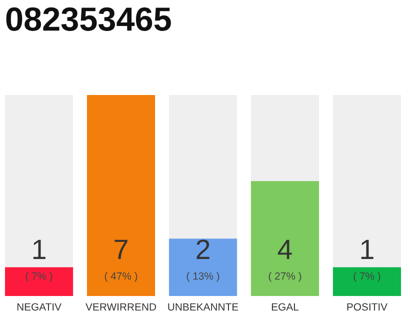 The width and height of the screenshot is (410, 320). Describe the element at coordinates (367, 307) in the screenshot. I see `x-tick-label: POSITIV` at that location.